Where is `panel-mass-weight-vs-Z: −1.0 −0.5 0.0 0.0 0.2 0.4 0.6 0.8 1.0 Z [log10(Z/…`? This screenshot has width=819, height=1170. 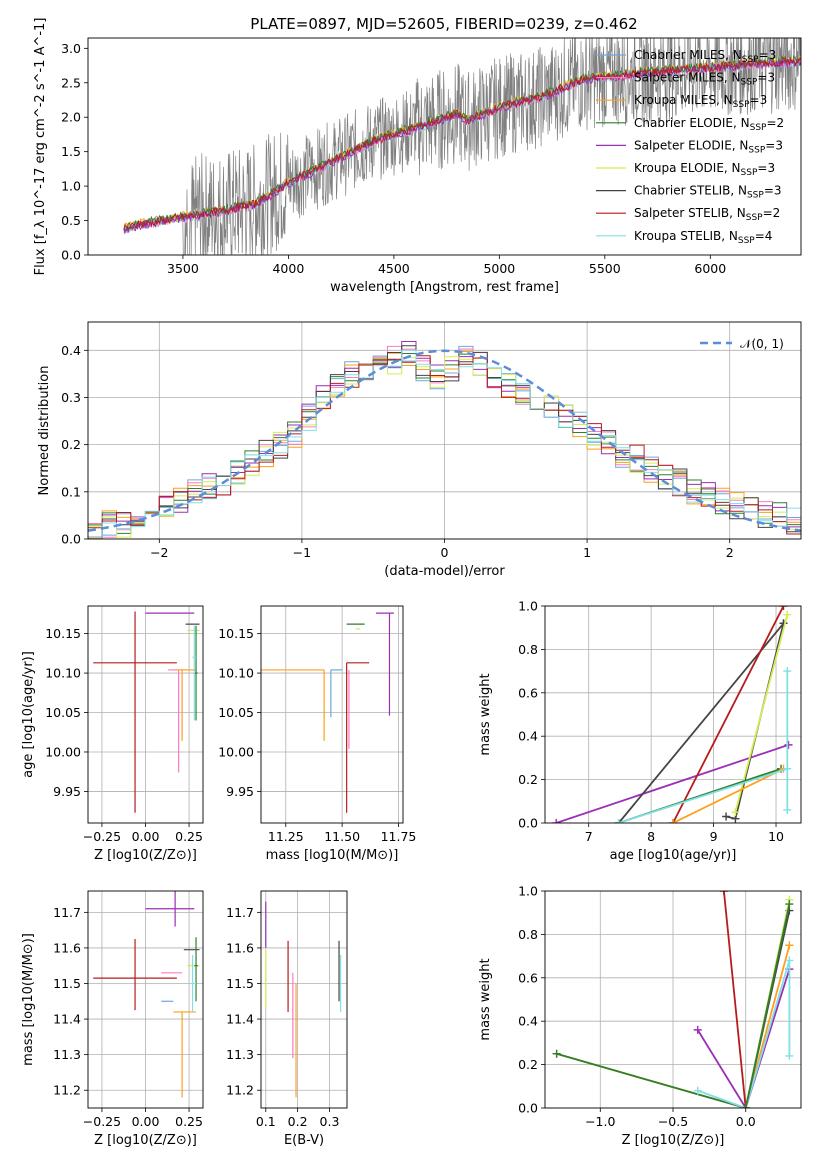 panel-mass-weight-vs-Z: −1.0 −0.5 0.0 0.0 0.2 0.4 0.6 0.8 1.0 Z [log10(Z/… is located at coordinates (640, 1016).